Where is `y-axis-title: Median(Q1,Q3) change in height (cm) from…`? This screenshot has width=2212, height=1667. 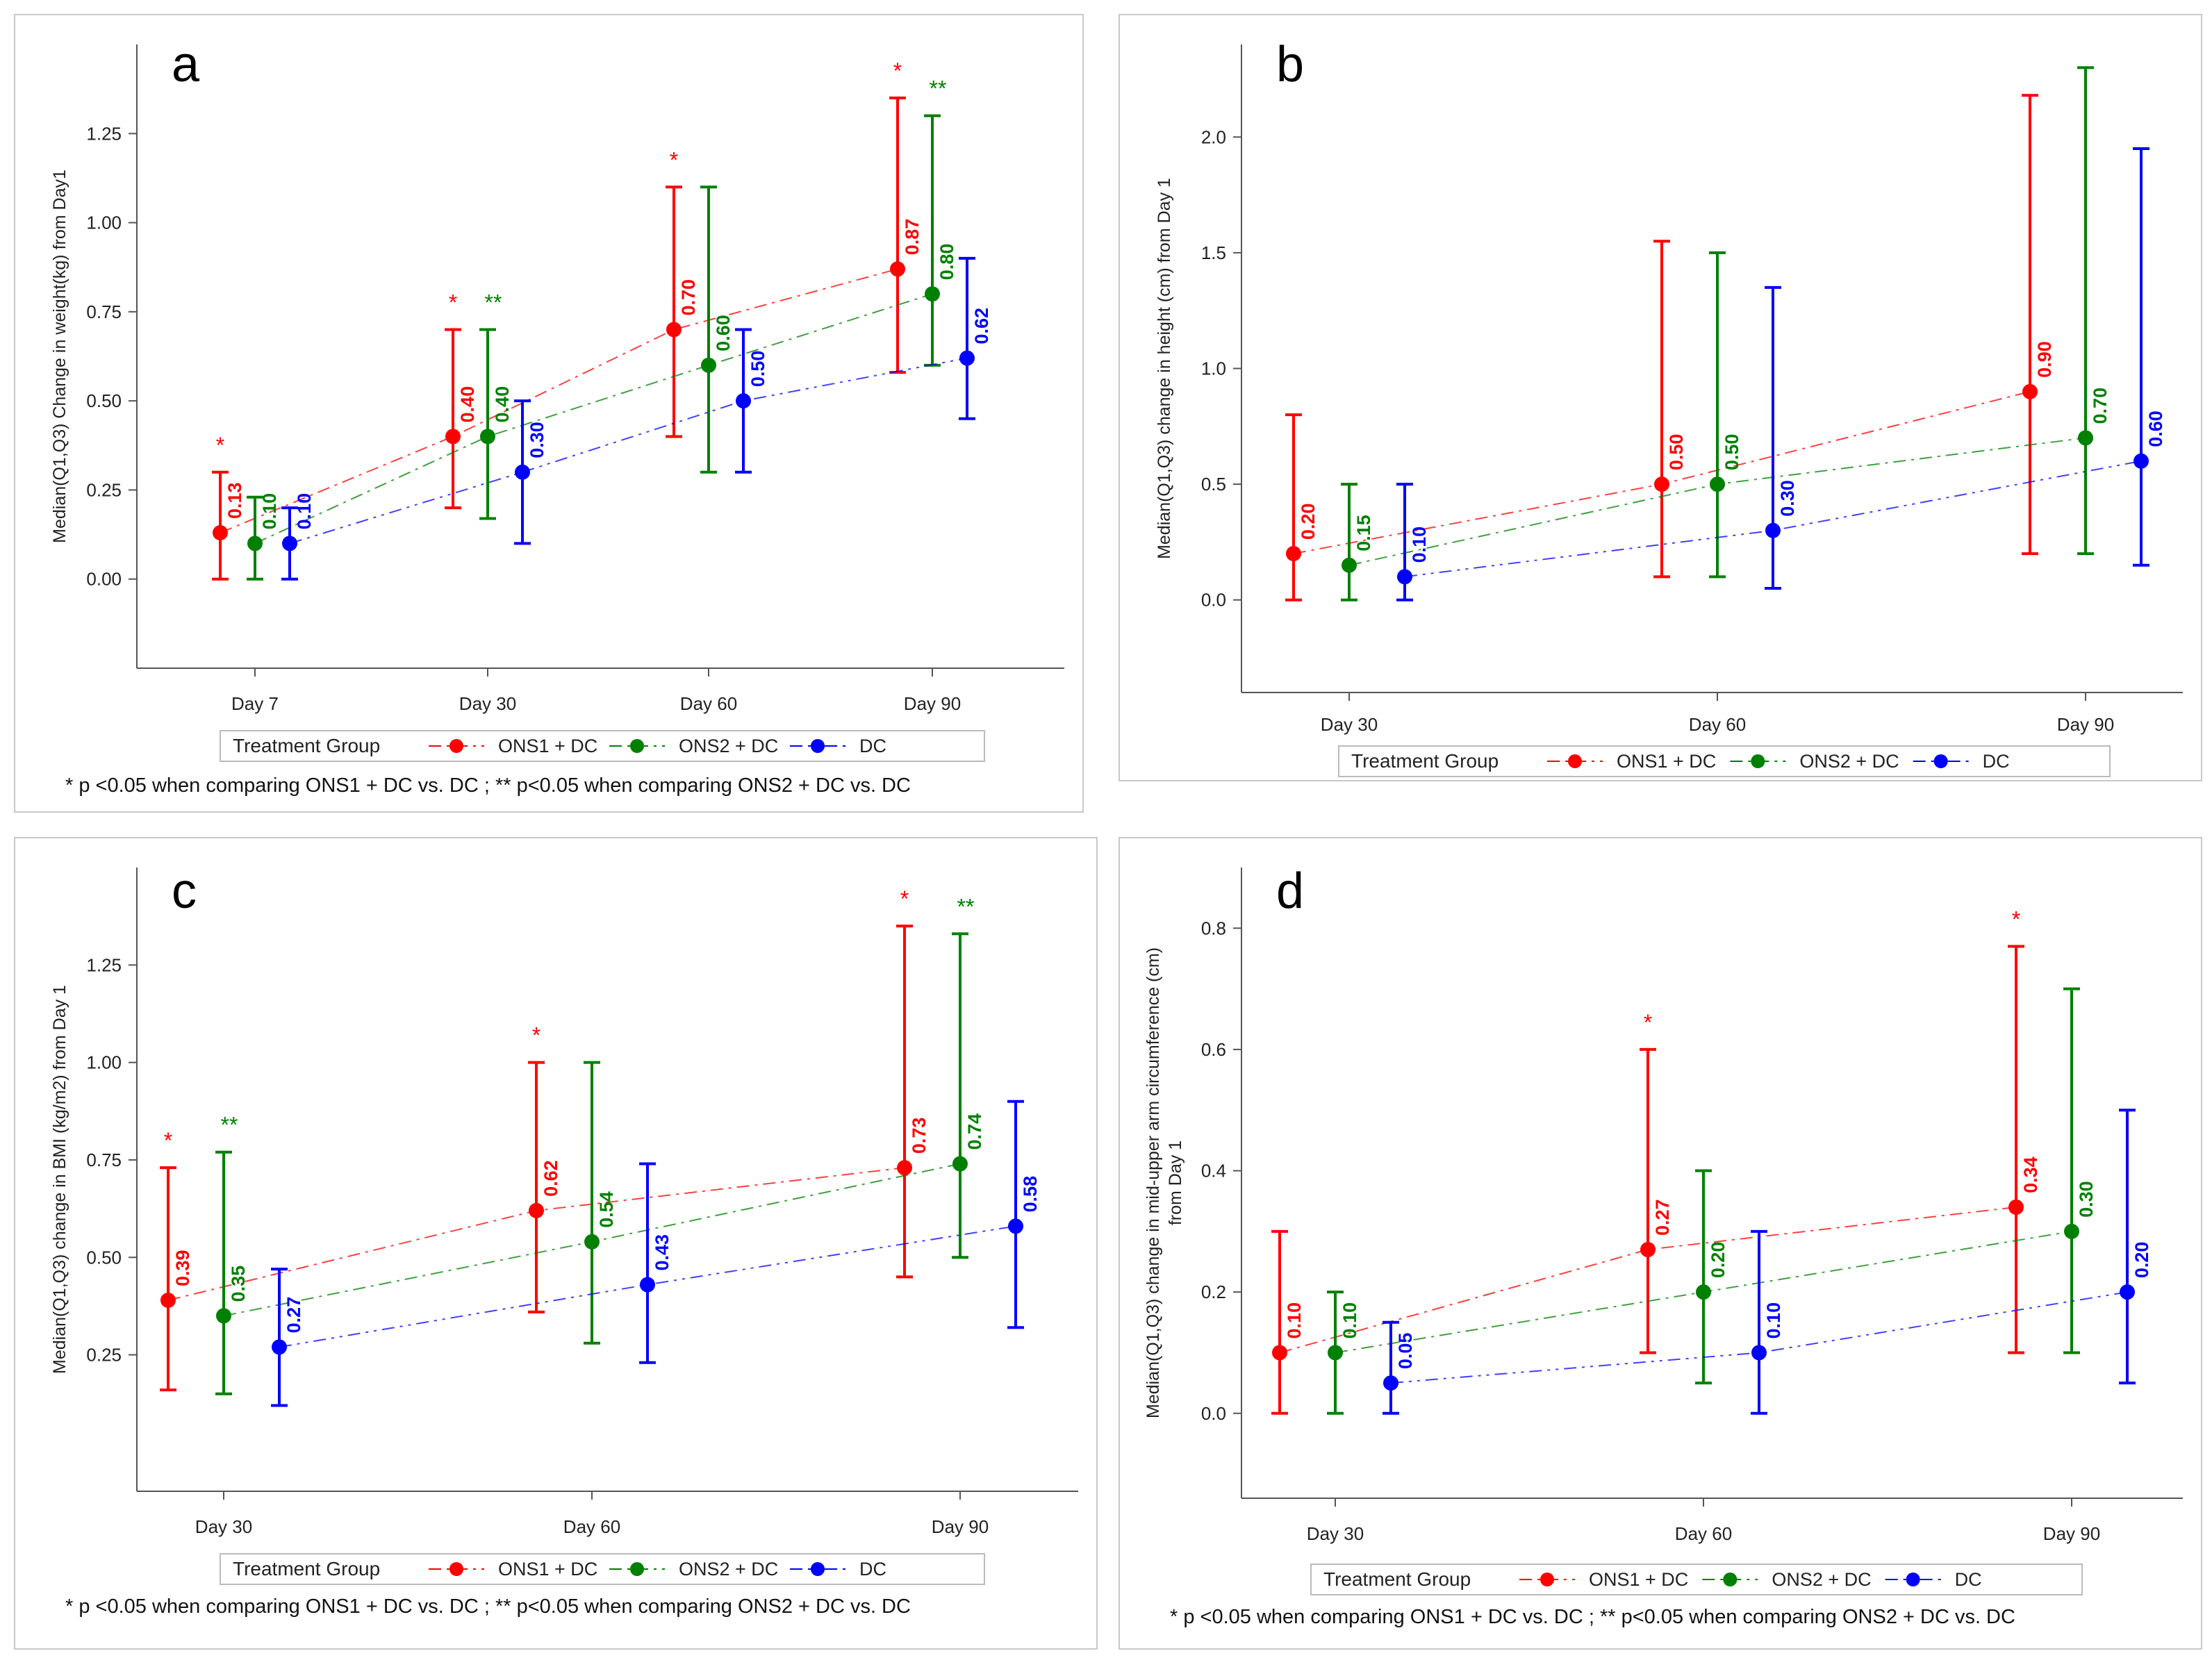 y-axis-title: Median(Q1,Q3) change in height (cm) from… is located at coordinates (1164, 368).